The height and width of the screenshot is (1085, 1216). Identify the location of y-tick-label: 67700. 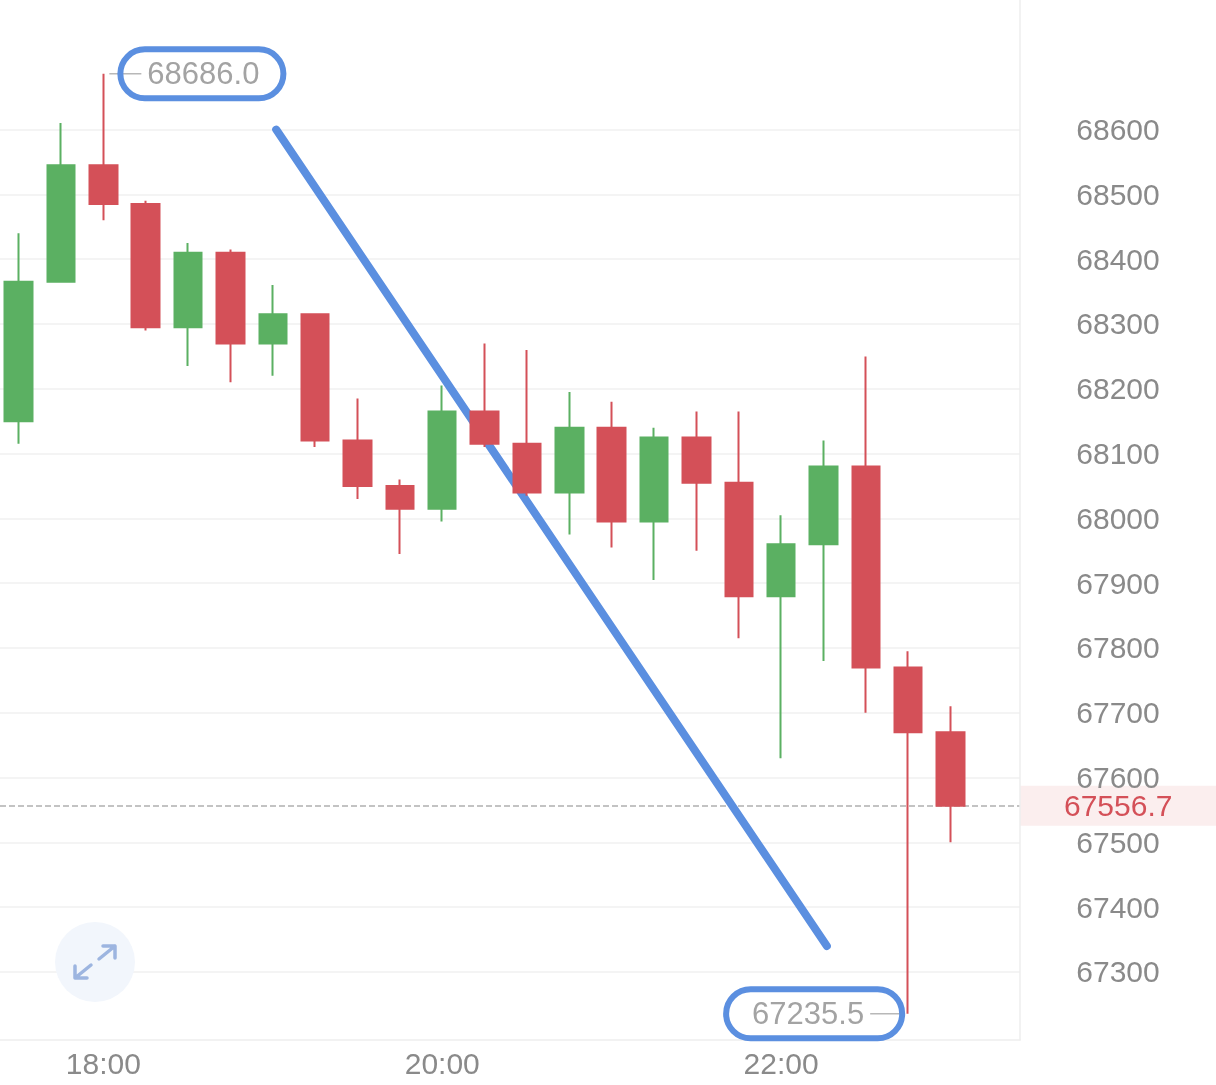
(1118, 713).